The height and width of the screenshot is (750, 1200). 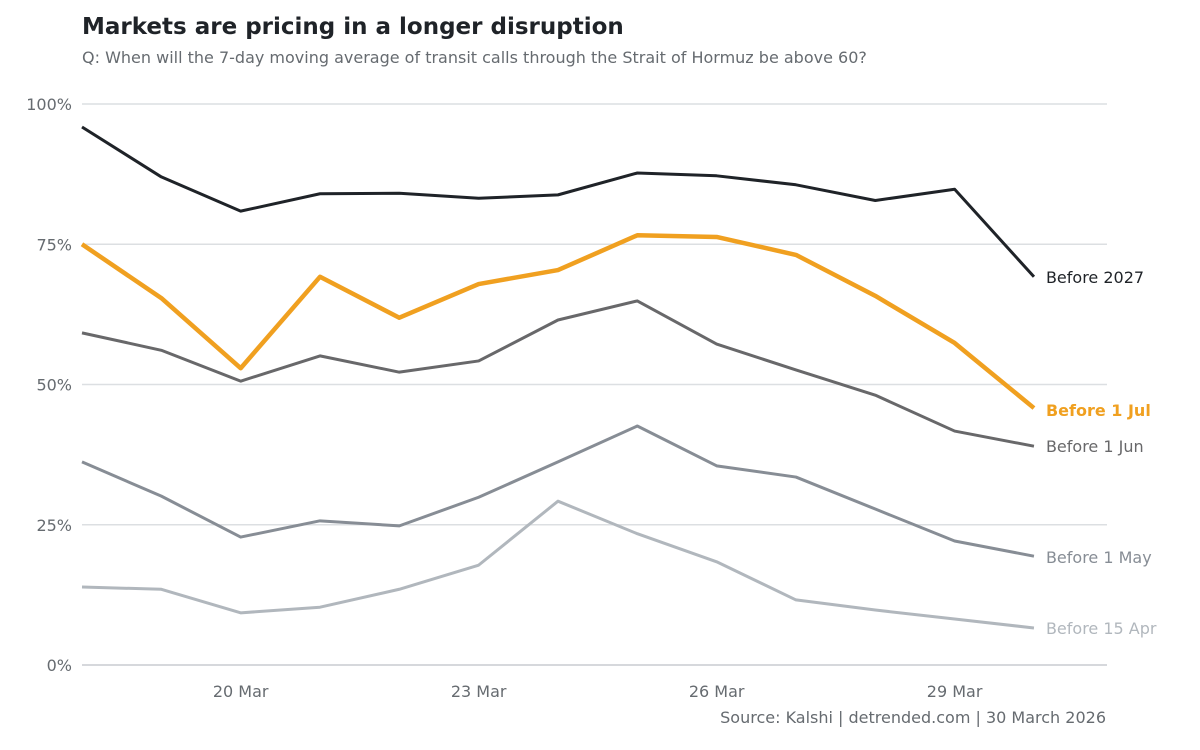 I want to click on y-tick-label: 100%, so click(x=49, y=104).